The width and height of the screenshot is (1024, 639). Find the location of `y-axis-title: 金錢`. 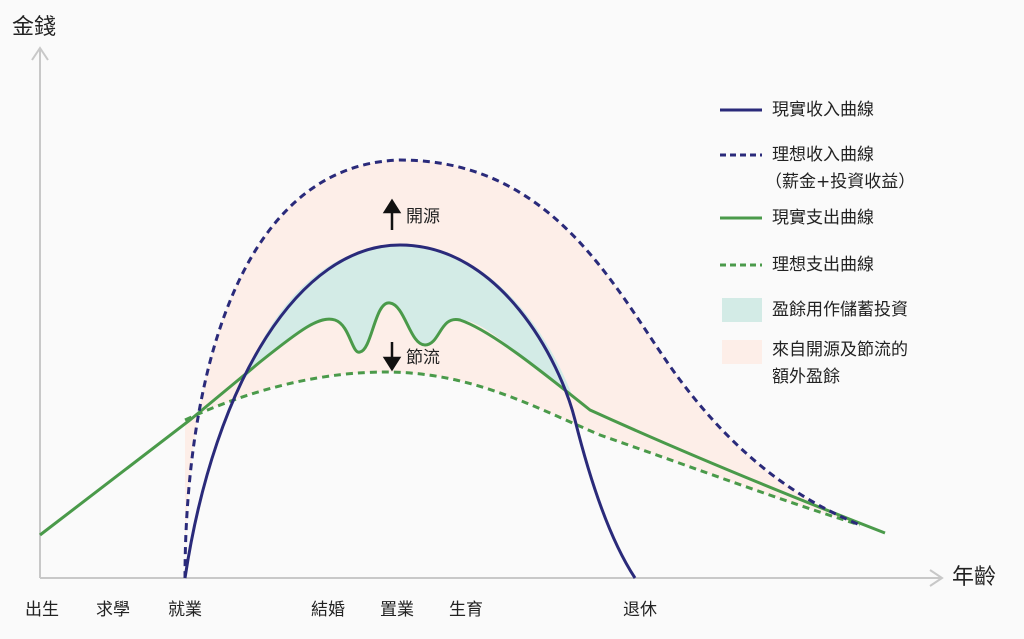

y-axis-title: 金錢 is located at coordinates (34, 27).